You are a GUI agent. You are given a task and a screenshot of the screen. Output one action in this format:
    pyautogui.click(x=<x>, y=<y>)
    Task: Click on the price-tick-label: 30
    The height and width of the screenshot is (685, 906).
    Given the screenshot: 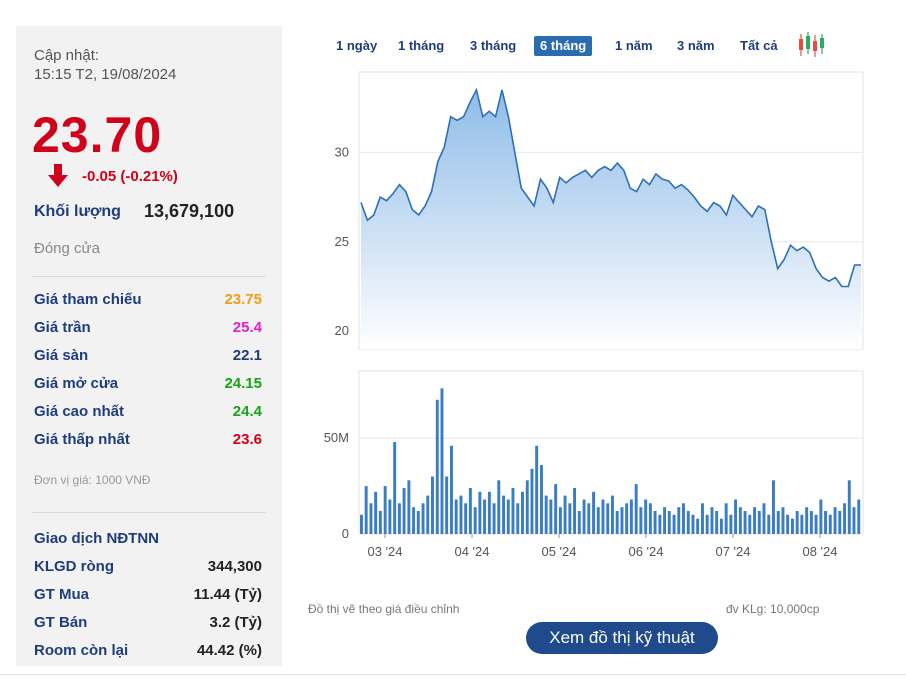 What is the action you would take?
    pyautogui.click(x=342, y=151)
    